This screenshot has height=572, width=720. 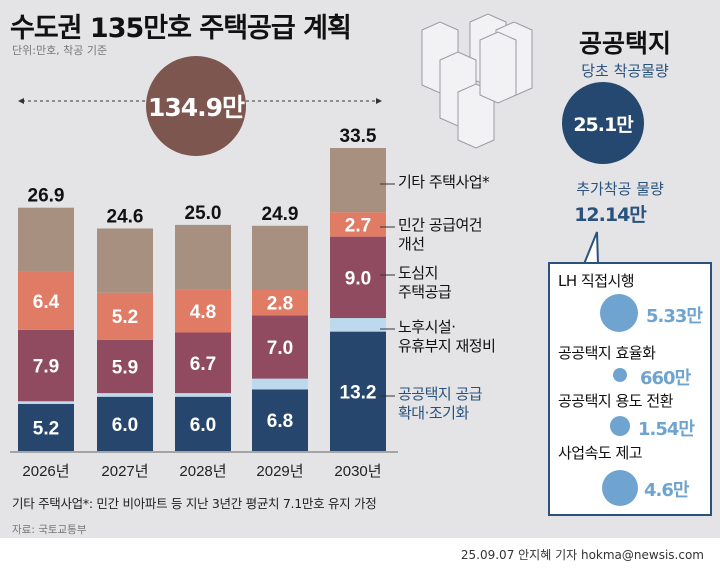 I want to click on data-label: 6.7, so click(x=203, y=364).